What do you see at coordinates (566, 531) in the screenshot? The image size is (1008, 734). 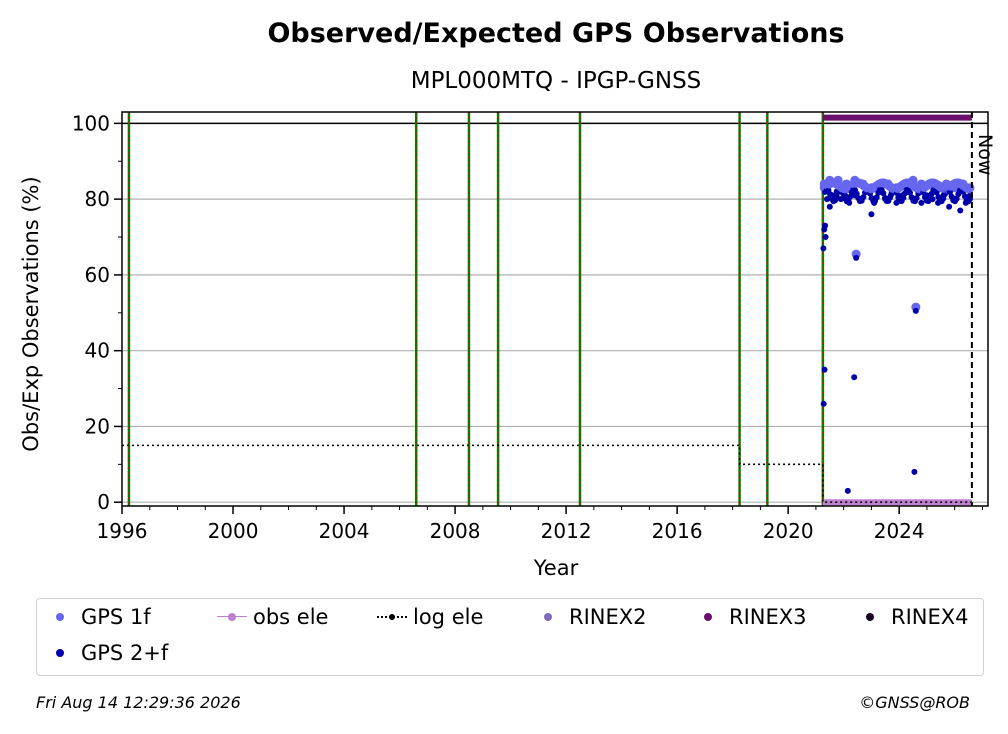 I see `x-tick-label: 2012` at bounding box center [566, 531].